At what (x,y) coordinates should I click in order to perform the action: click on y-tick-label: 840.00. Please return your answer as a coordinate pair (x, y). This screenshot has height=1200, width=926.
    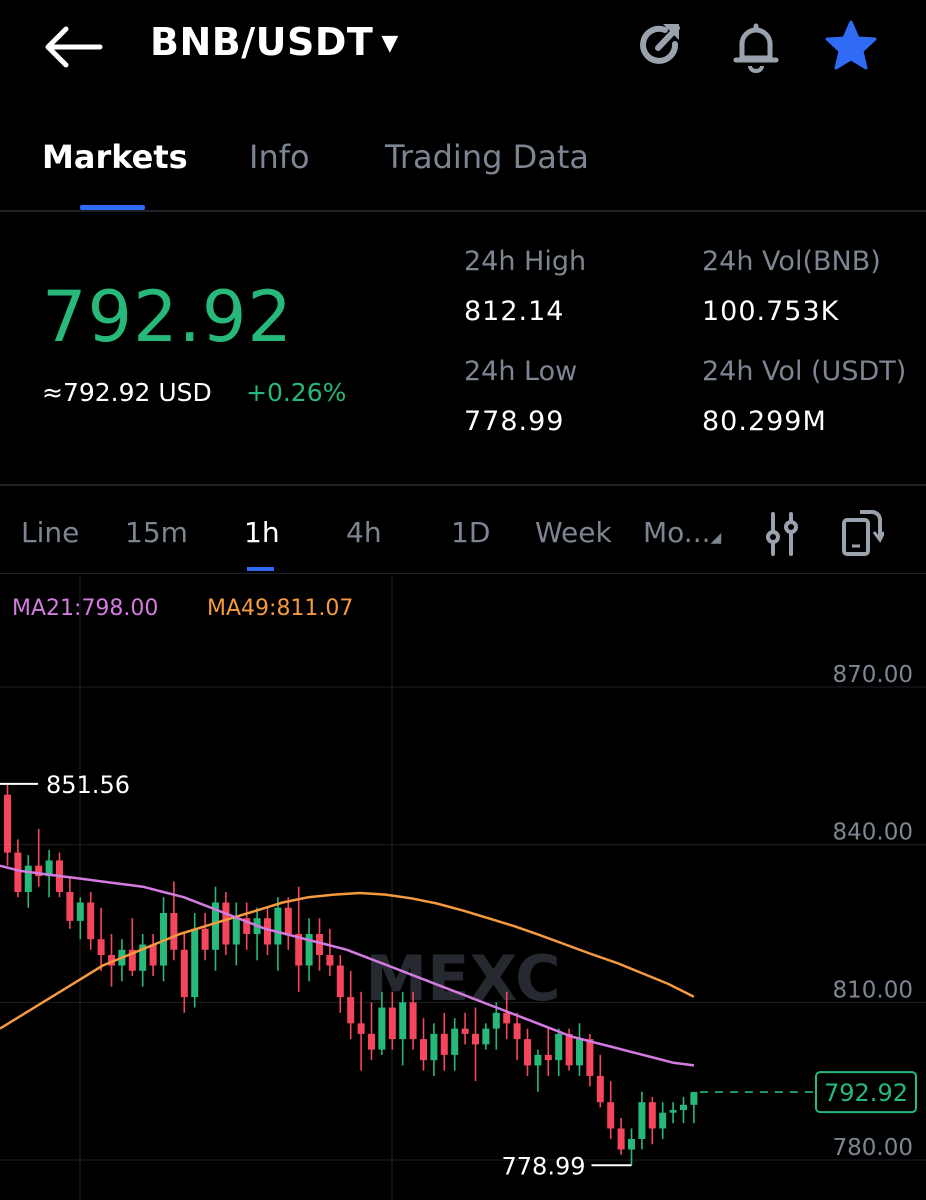
    Looking at the image, I should click on (873, 833).